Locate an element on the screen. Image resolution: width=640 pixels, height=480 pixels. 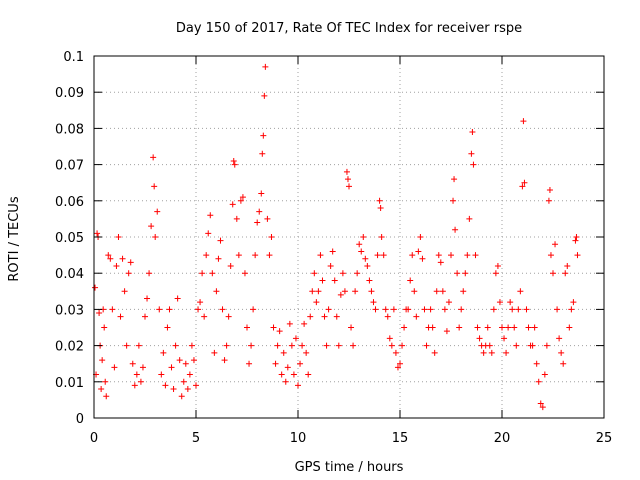
y-tick-label: 0.09 is located at coordinates (69, 93).